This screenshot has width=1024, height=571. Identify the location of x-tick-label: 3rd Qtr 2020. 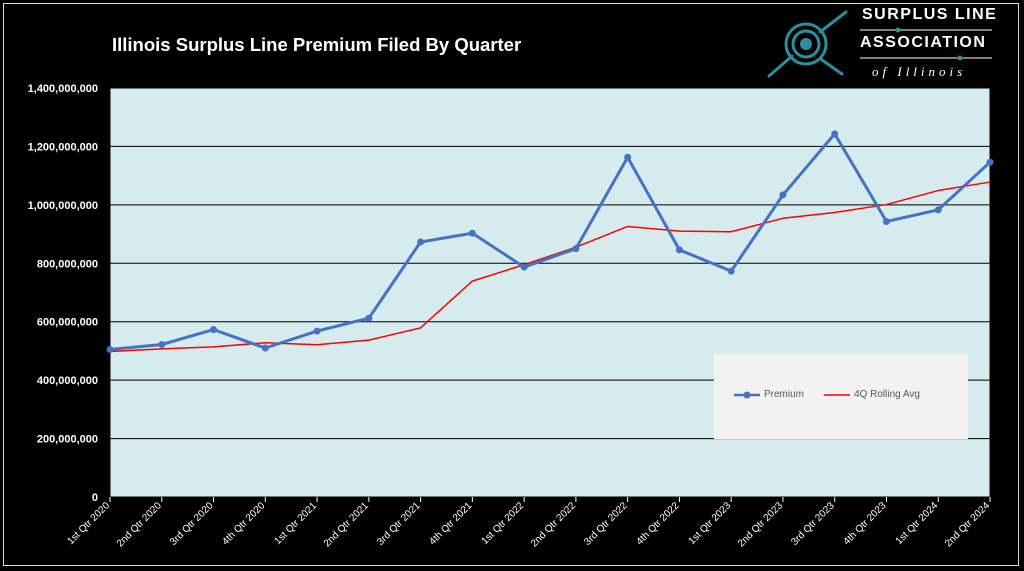
(192, 524).